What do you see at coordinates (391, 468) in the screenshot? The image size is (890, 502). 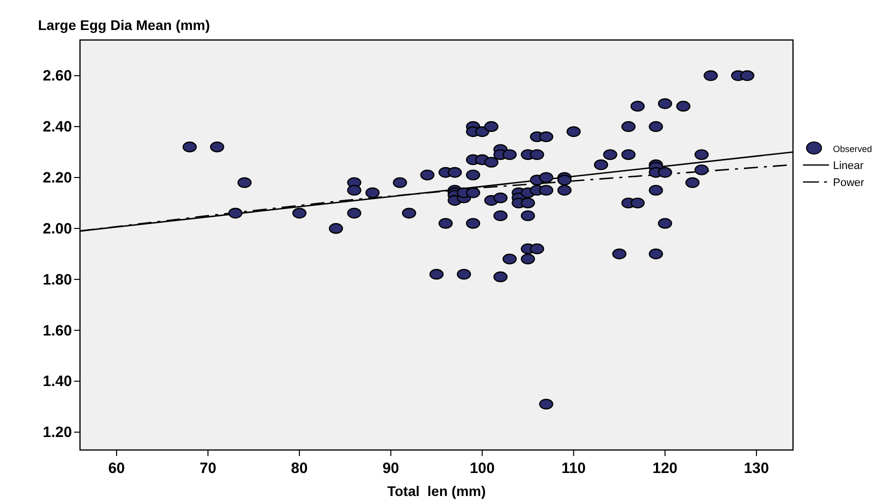 I see `x-tick-label: 90` at bounding box center [391, 468].